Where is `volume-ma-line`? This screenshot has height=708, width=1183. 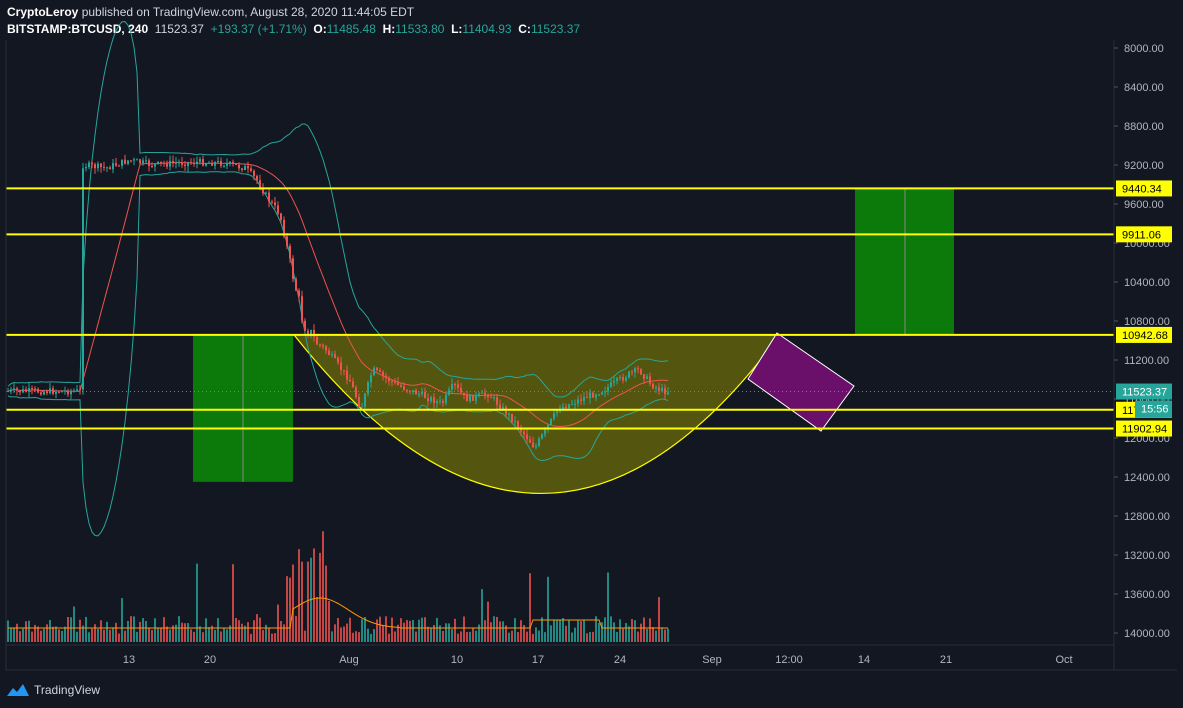 volume-ma-line is located at coordinates (338, 613).